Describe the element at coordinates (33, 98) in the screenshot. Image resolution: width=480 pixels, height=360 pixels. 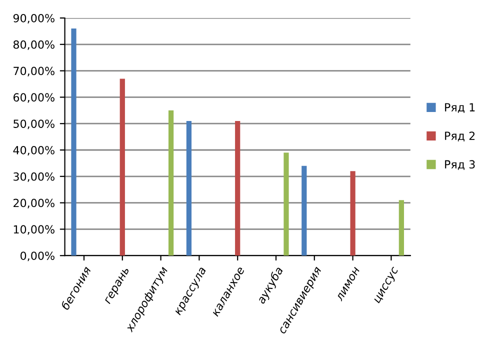
I see `y-tick-label: 60,00%` at that location.